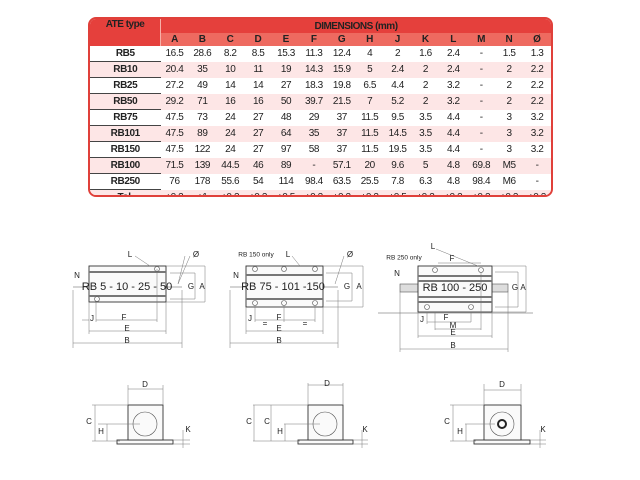  Describe the element at coordinates (543, 429) in the screenshot. I see `dim-label-k: K` at that location.